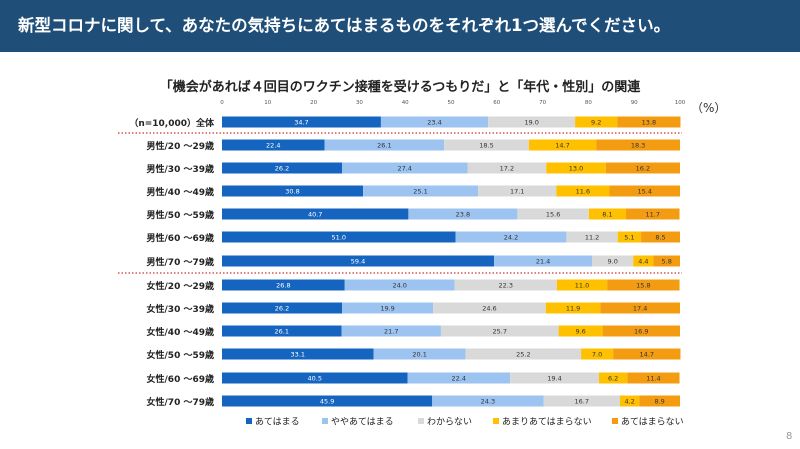 This screenshot has width=800, height=449. I want to click on data-label: 26.2, so click(282, 308).